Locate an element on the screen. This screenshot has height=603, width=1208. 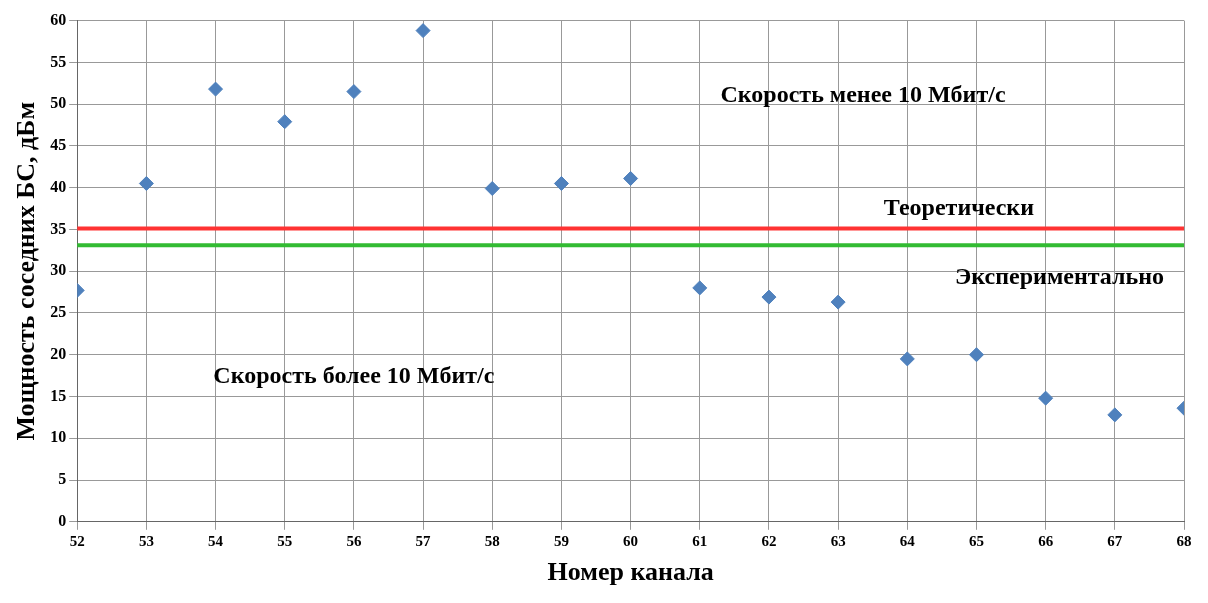
y-axis-title: Мощность соседних БС, дБм is located at coordinates (26, 271).